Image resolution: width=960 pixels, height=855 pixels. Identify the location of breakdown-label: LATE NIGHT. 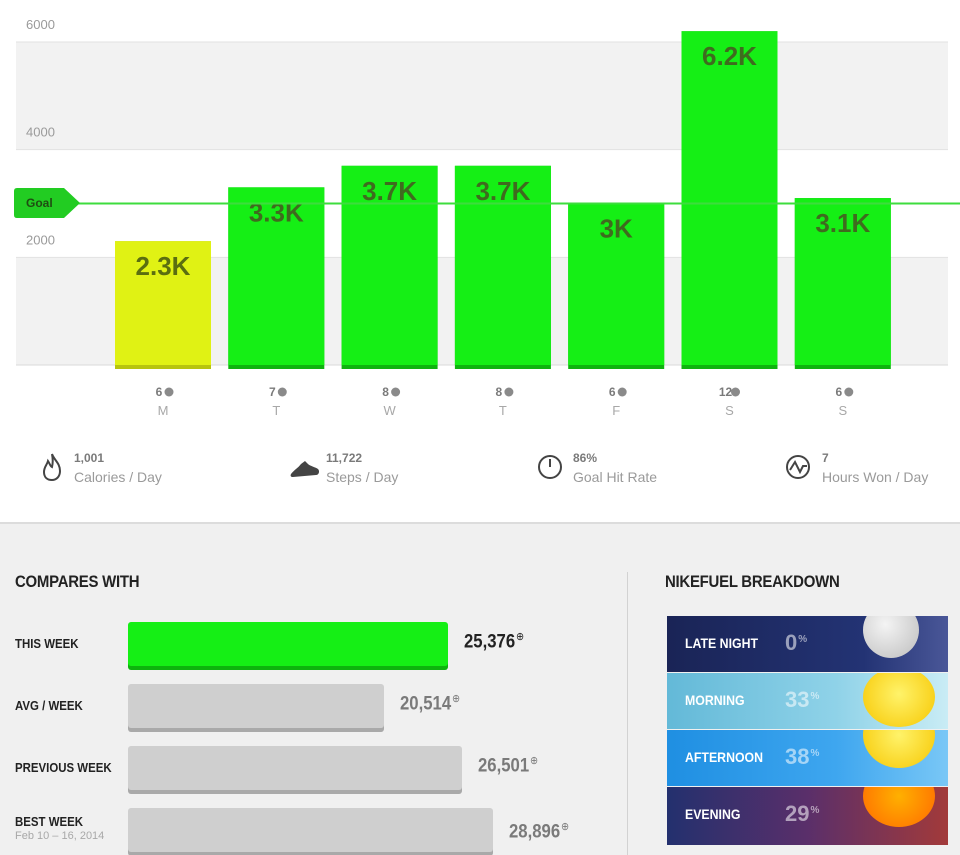
(722, 643).